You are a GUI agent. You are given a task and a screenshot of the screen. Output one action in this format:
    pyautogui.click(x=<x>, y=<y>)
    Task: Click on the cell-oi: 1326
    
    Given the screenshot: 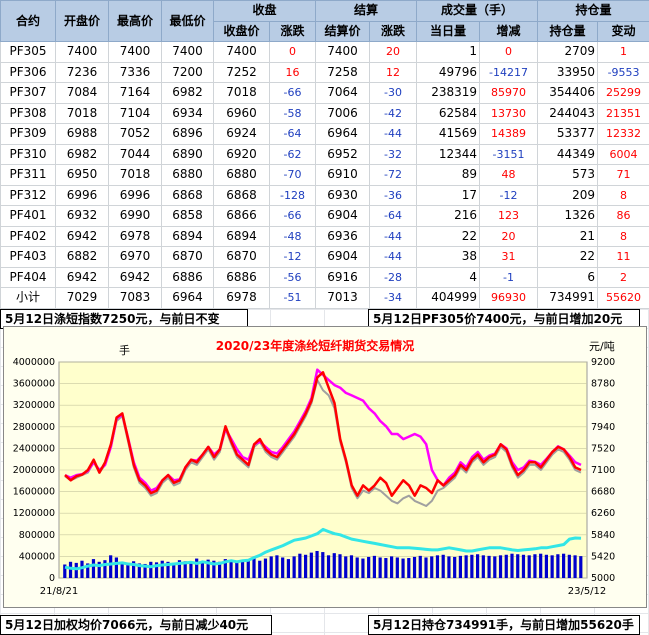 What is the action you would take?
    pyautogui.click(x=568, y=216)
    